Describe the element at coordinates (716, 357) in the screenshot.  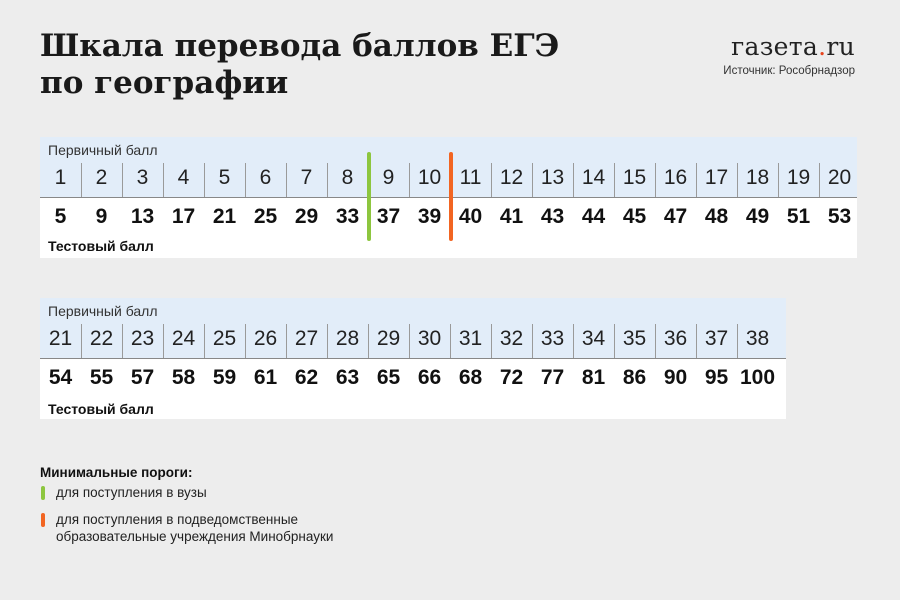
I see `score-cell: 37 95` at that location.